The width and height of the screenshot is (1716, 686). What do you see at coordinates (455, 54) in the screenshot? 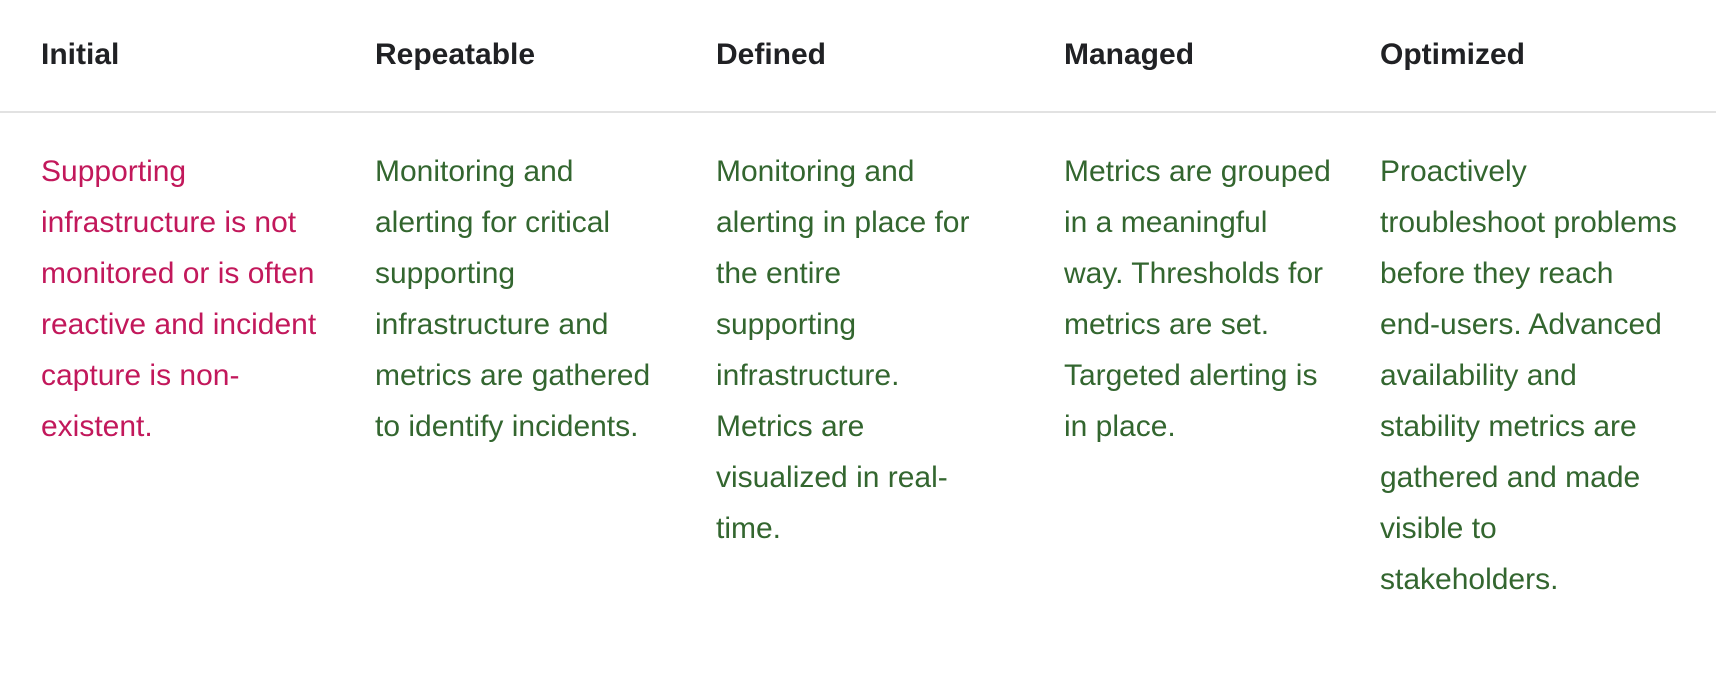
I see `header-repeatable: Repeatable` at bounding box center [455, 54].